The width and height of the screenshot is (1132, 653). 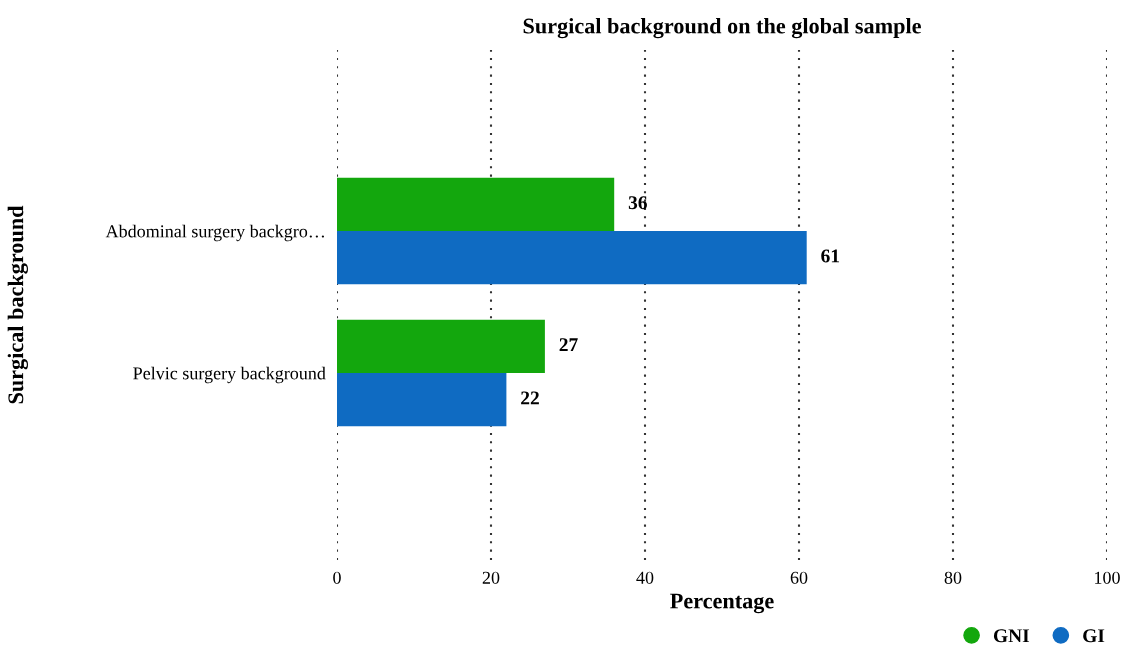 I want to click on legend-label: GNI, so click(x=1011, y=636).